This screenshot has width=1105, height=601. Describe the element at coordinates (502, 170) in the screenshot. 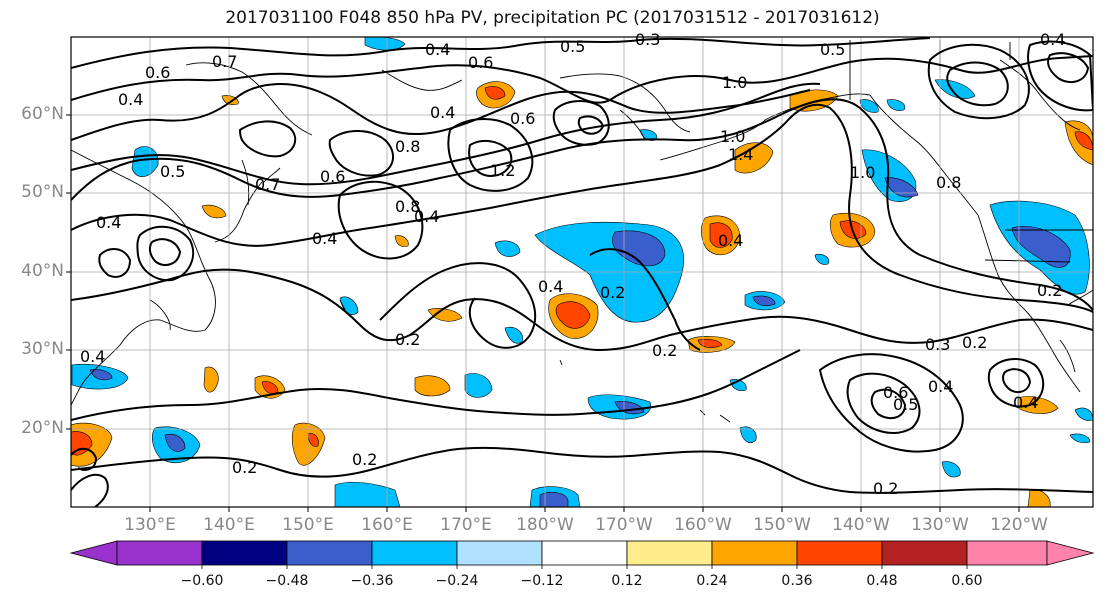

I see `contour-label: 1.2` at that location.